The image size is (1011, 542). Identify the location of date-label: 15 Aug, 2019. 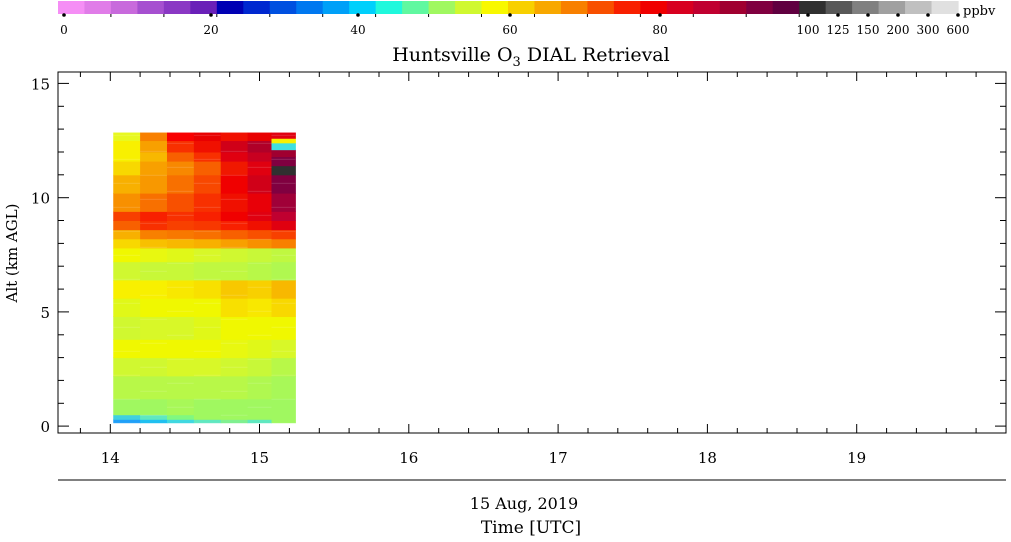
(524, 503).